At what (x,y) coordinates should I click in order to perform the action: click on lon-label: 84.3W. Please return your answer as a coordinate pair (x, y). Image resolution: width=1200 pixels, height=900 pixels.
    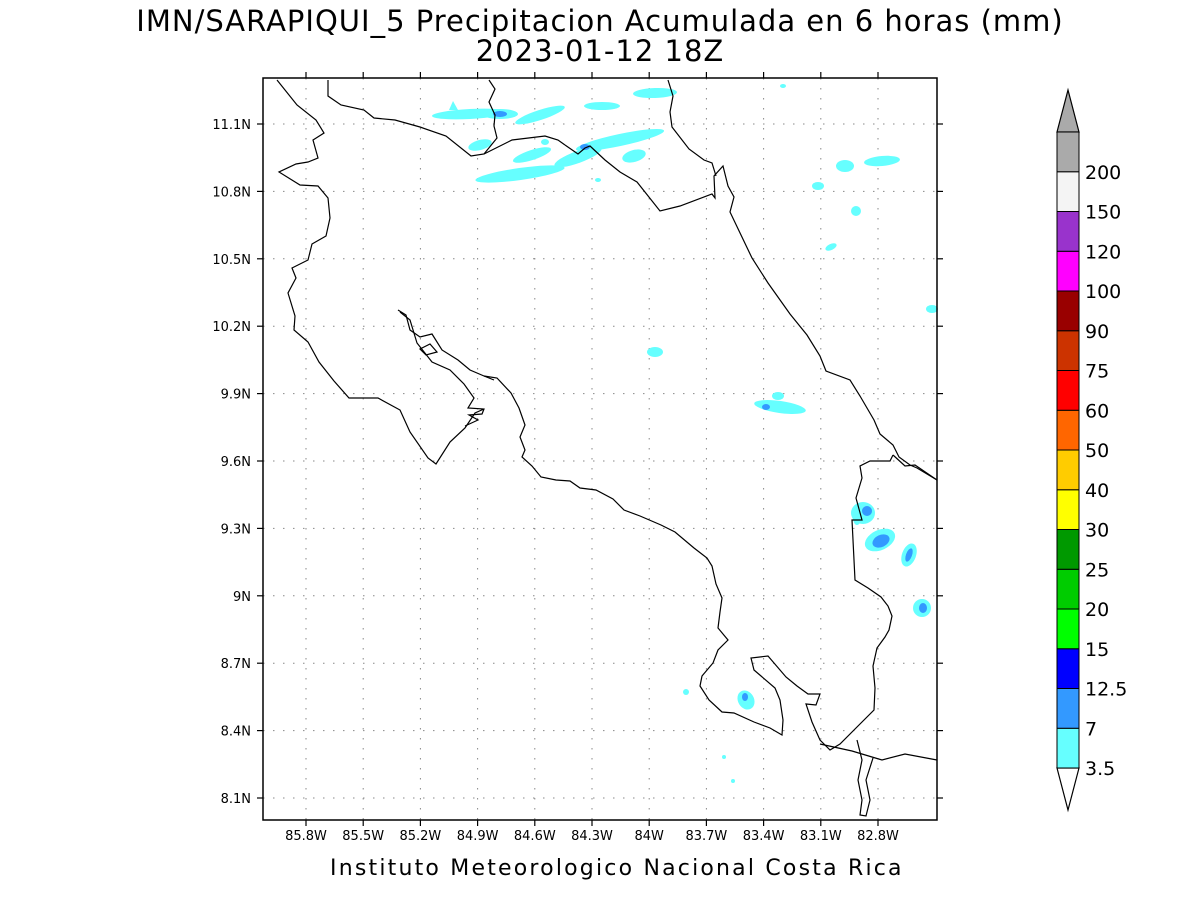
    Looking at the image, I should click on (592, 836).